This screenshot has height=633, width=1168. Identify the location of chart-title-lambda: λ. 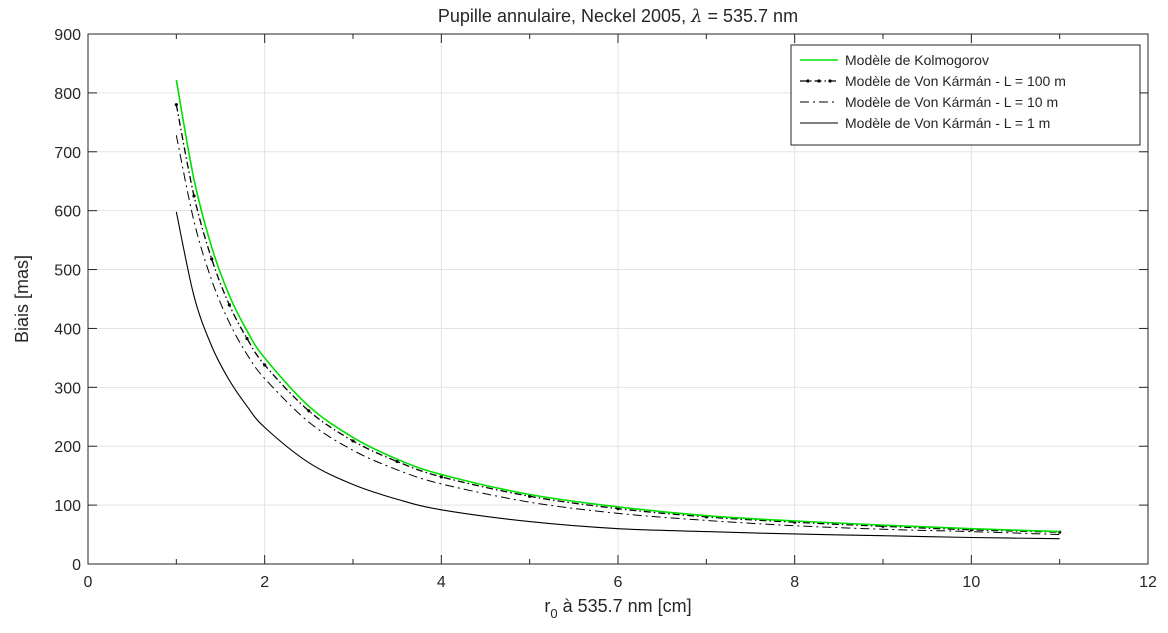
(696, 16).